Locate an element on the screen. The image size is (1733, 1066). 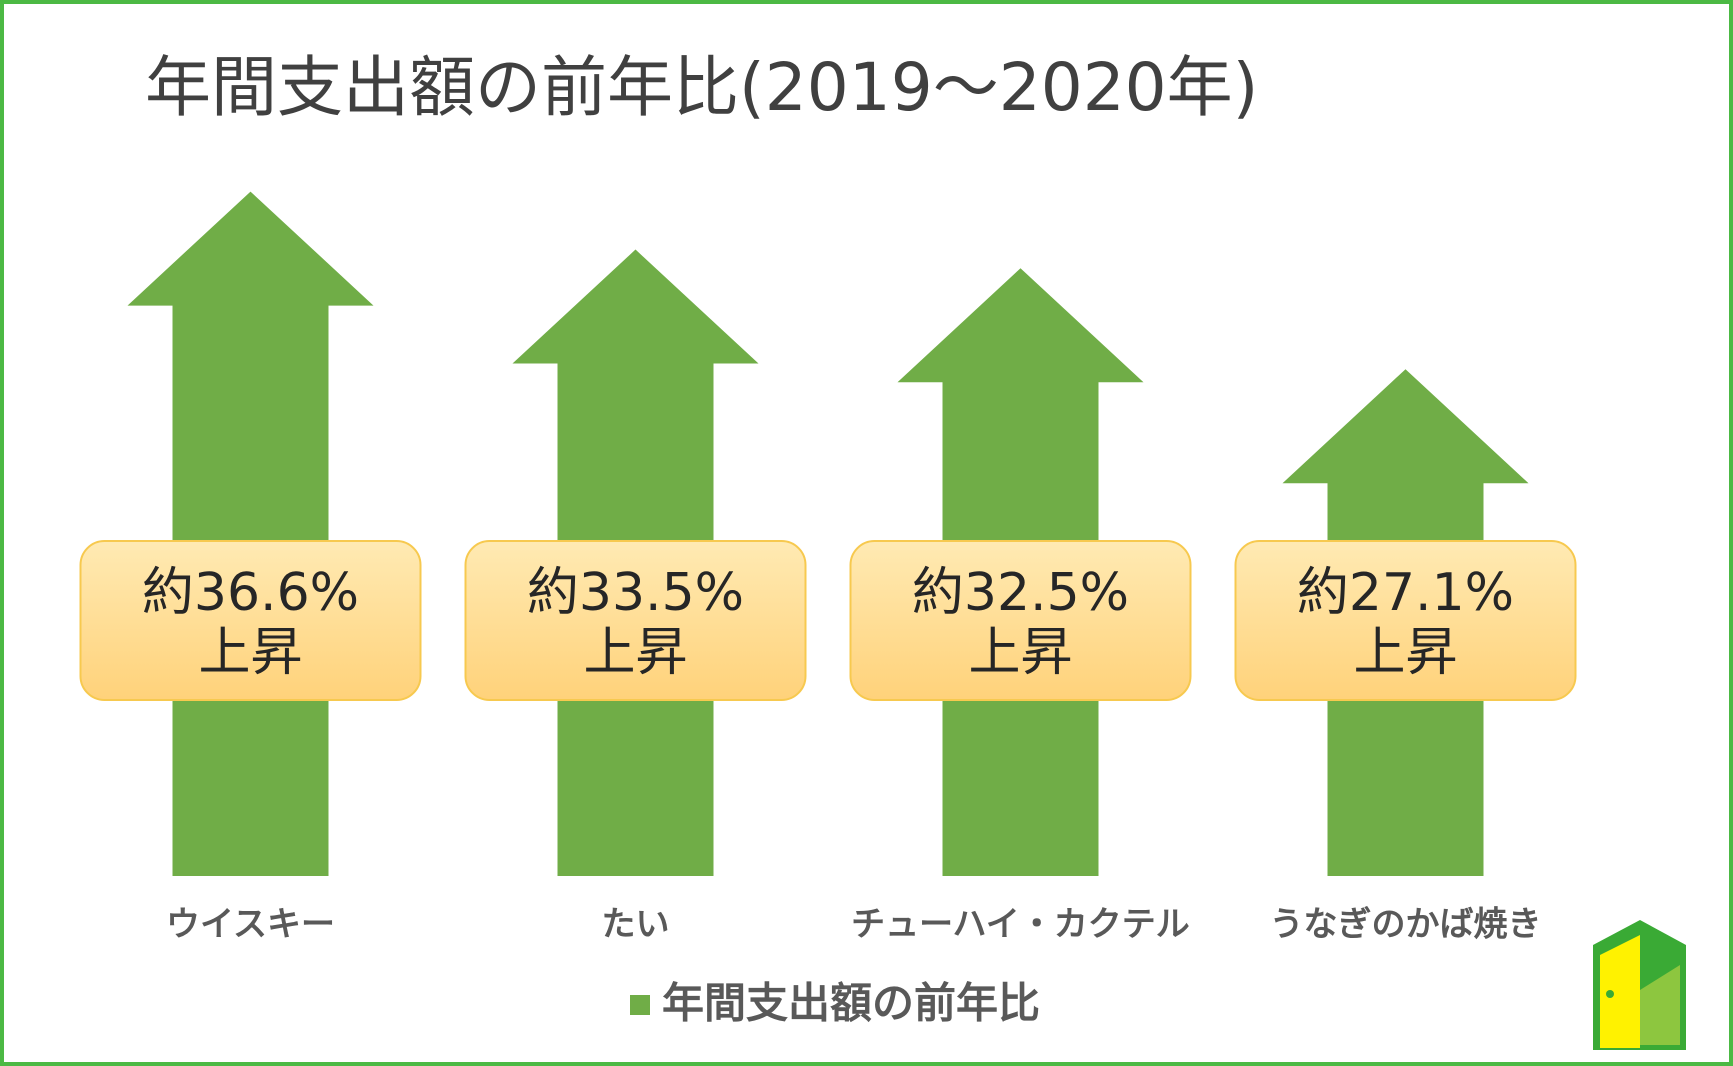
value-label: 約33.5% is located at coordinates (635, 593).